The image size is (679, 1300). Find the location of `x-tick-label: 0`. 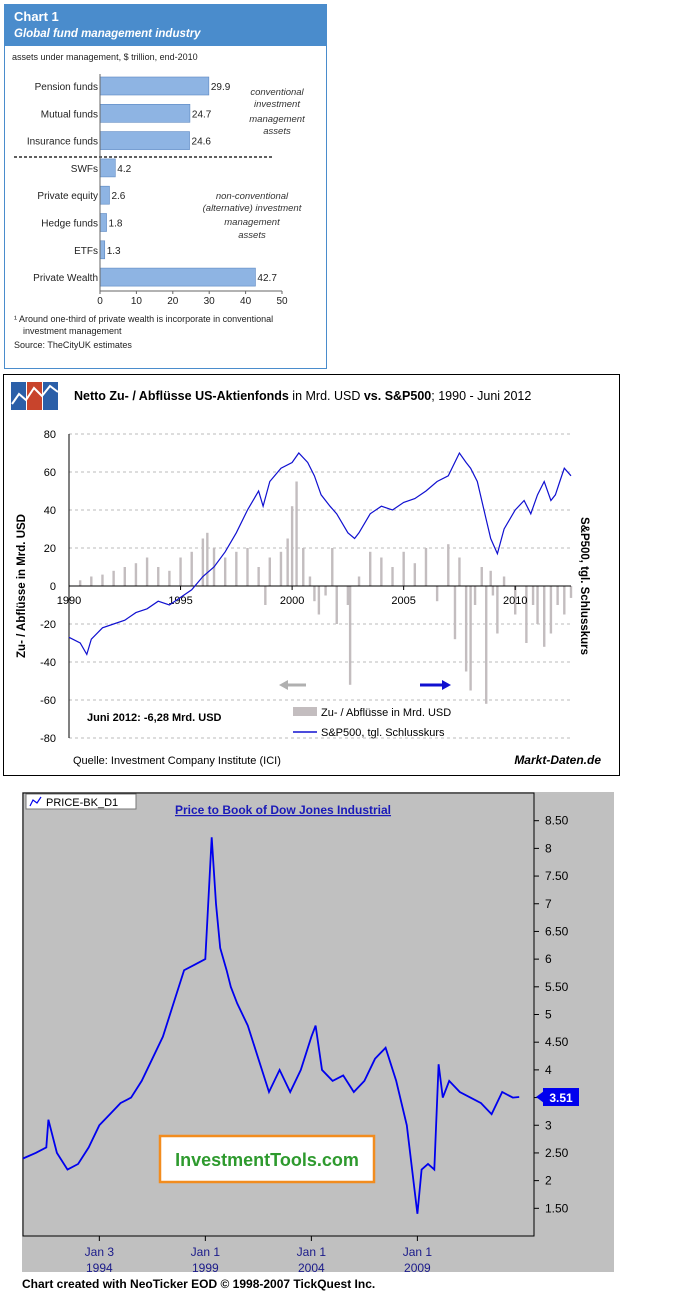

x-tick-label: 0 is located at coordinates (100, 301).